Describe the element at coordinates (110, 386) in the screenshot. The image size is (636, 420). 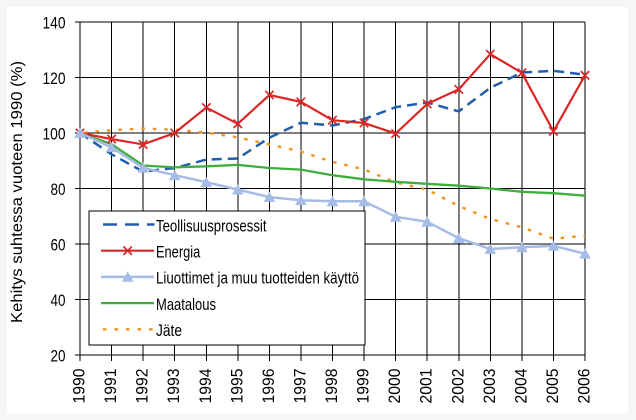
I see `svg-text: 1991` at that location.